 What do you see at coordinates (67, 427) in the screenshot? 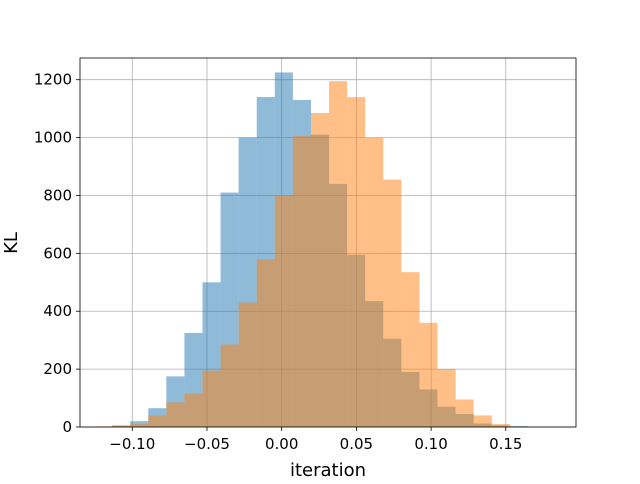
I see `y-tick-label: 0` at bounding box center [67, 427].